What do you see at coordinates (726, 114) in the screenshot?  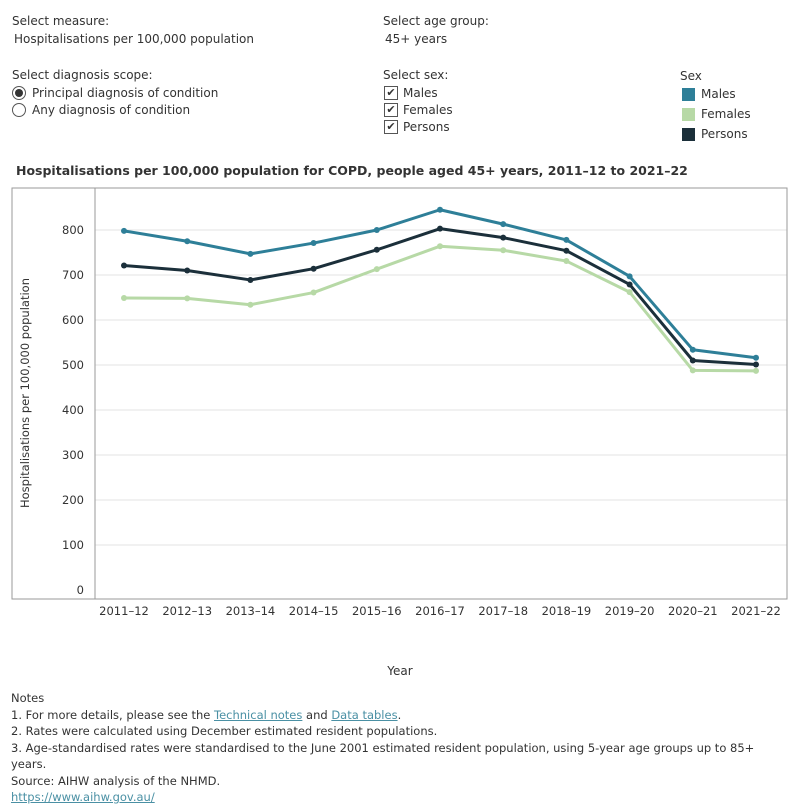 I see `legend-label: Females` at bounding box center [726, 114].